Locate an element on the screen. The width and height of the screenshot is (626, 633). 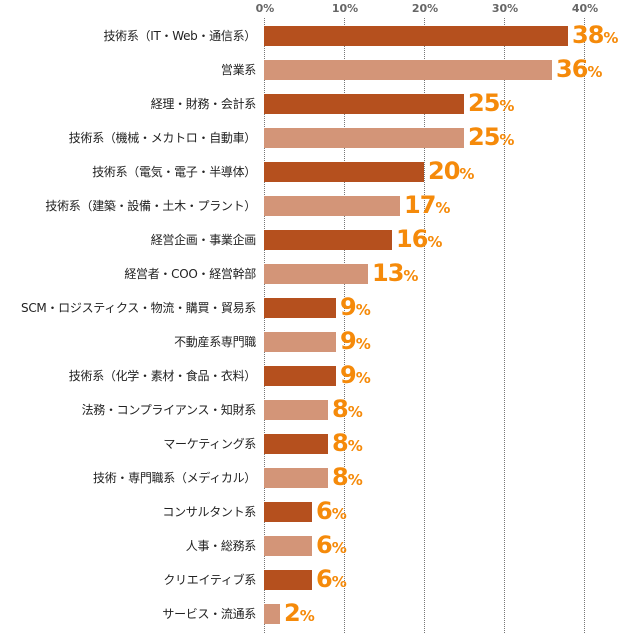
category-label: SCM・ロジスティクス・物流・購買・貿易系 is located at coordinates (138, 308).